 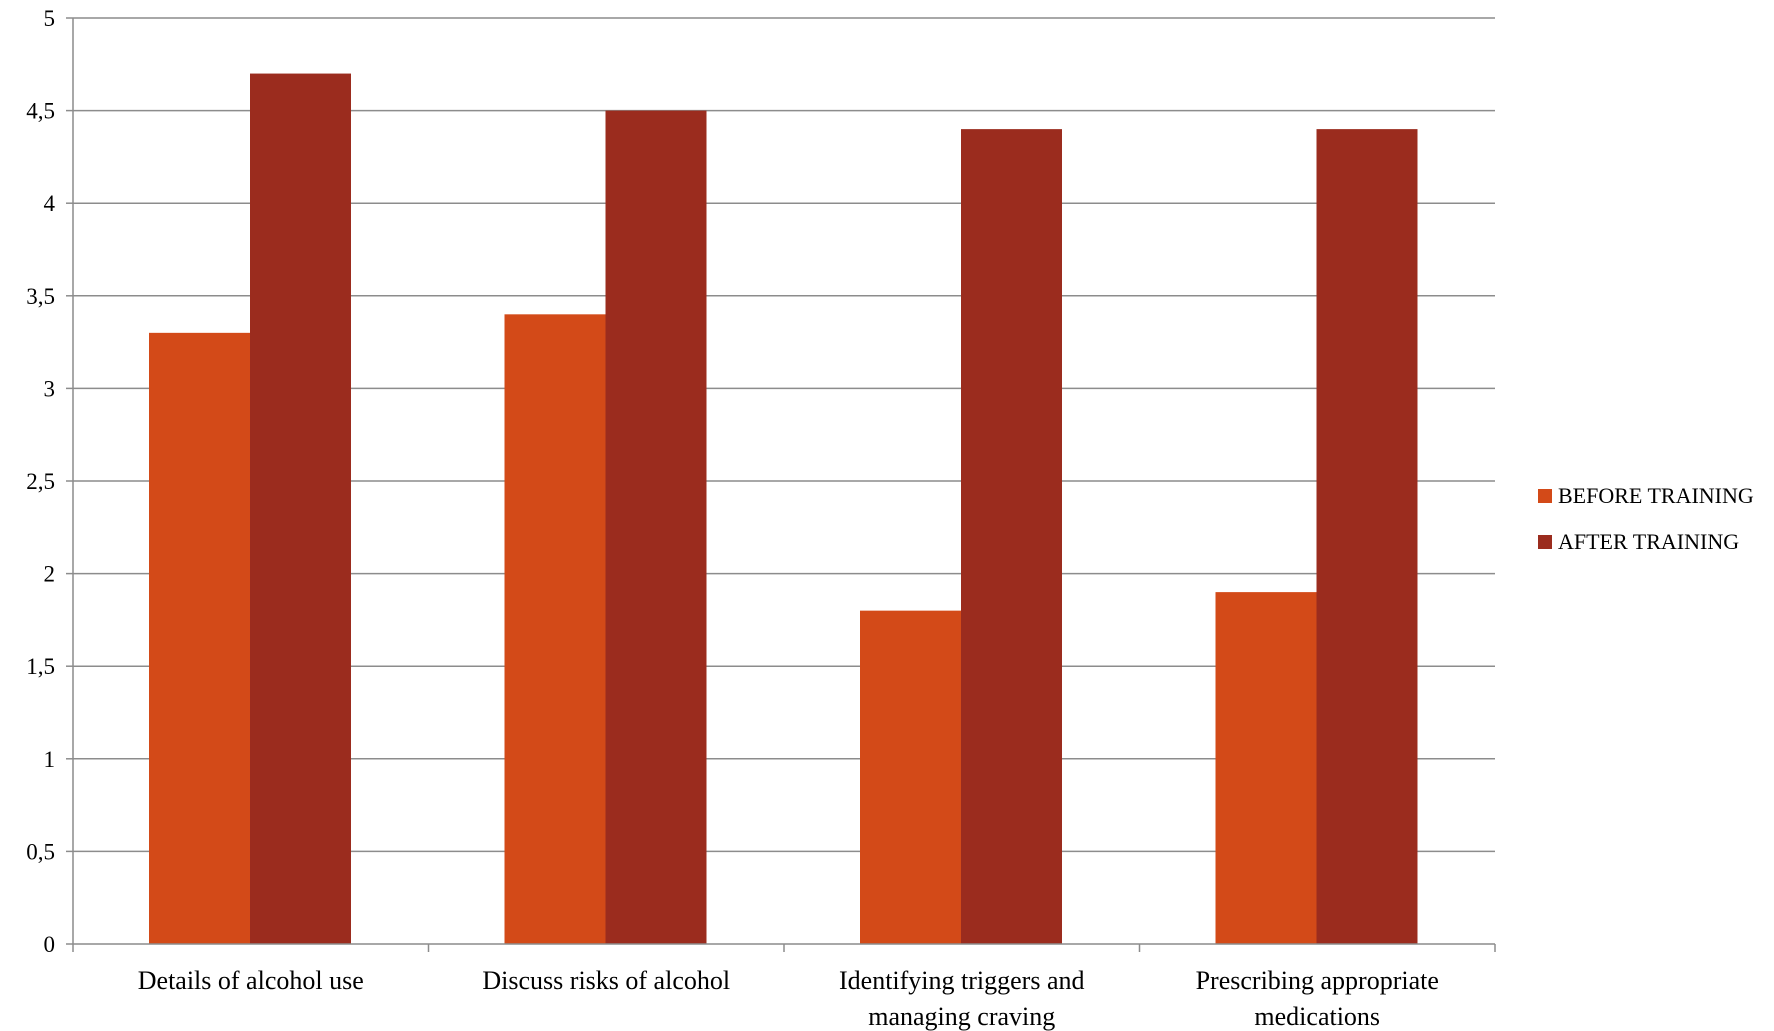 I want to click on y-tick-label: 0,5, so click(x=40, y=851).